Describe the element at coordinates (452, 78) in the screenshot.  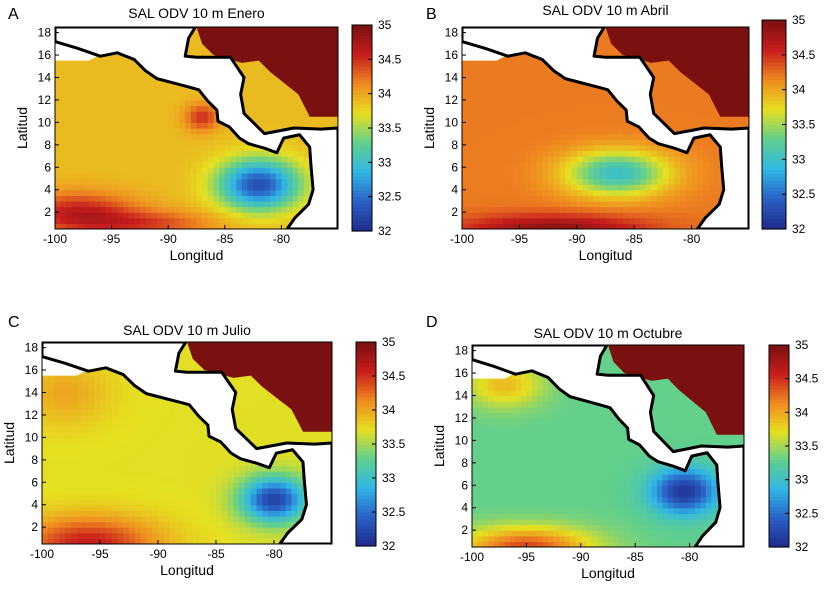
I see `y-tick-label: 14` at that location.